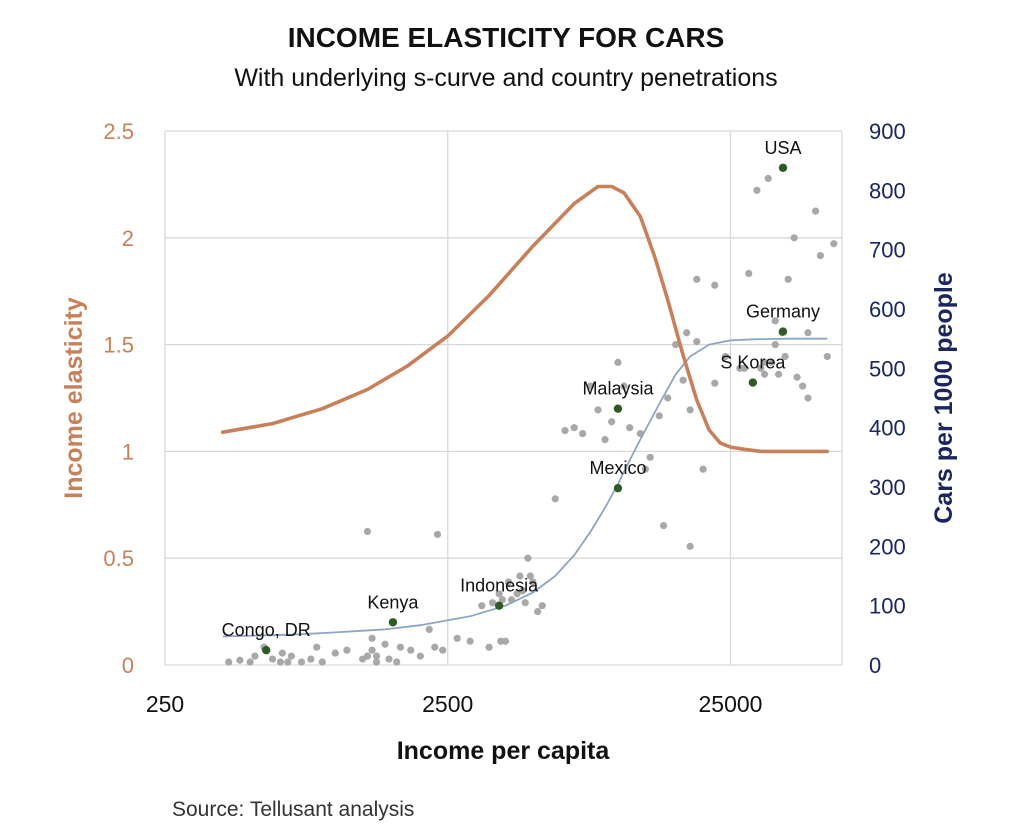 This screenshot has height=837, width=1024. I want to click on country-point-indonesia, so click(499, 605).